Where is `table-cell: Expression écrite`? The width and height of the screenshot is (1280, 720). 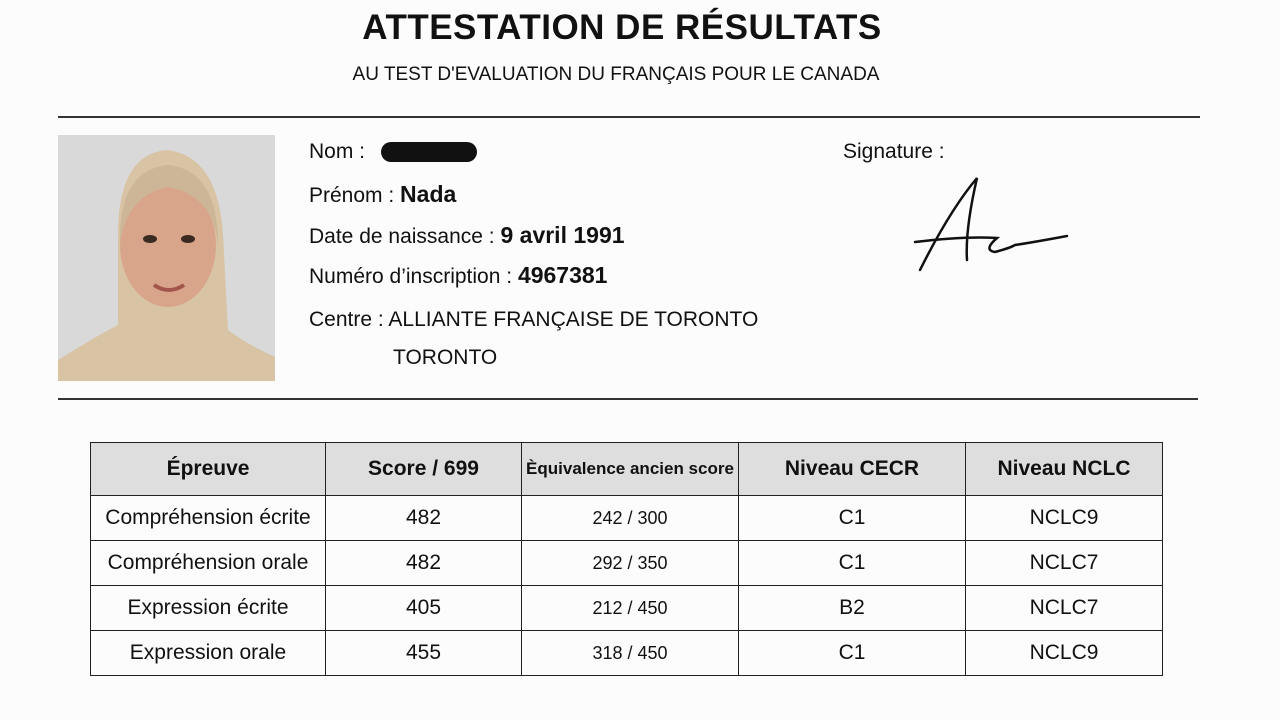 table-cell: Expression écrite is located at coordinates (208, 608).